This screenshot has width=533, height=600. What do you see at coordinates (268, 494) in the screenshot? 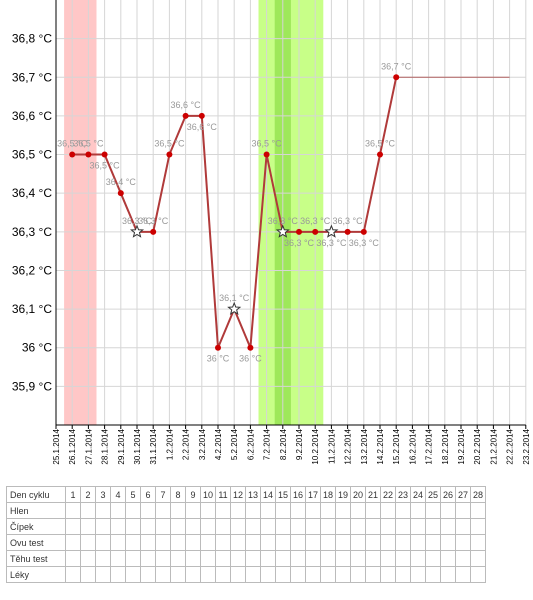
I see `cycle-cell: 14` at bounding box center [268, 494].